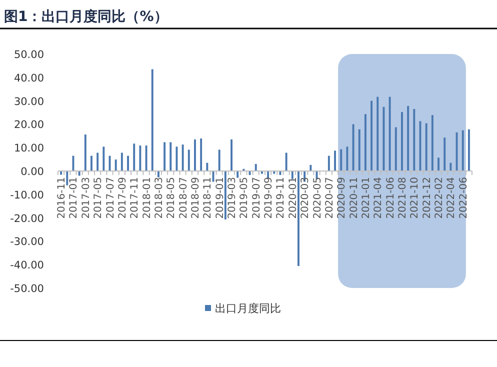  Describe the element at coordinates (306, 198) in the screenshot. I see `x-tick-label: 2020-03` at that location.